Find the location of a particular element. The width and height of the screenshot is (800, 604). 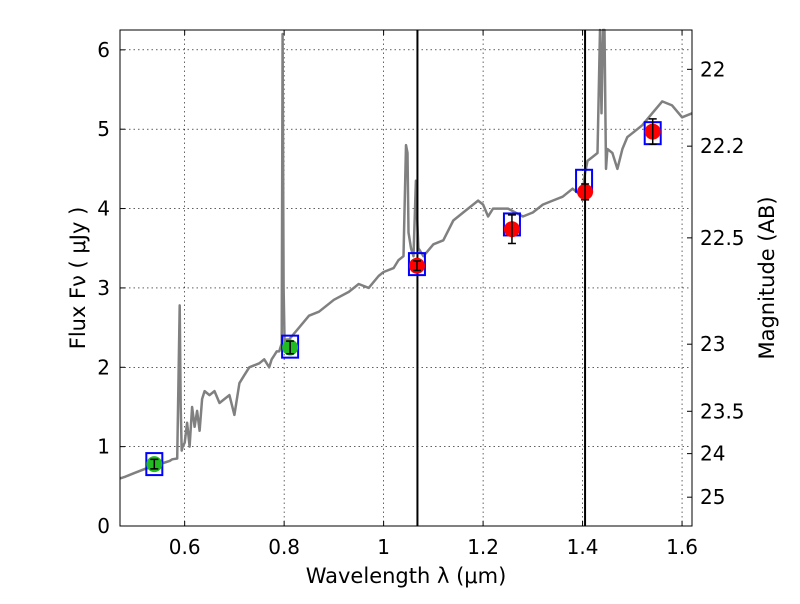

y-tick-label: 5 is located at coordinates (103, 129).